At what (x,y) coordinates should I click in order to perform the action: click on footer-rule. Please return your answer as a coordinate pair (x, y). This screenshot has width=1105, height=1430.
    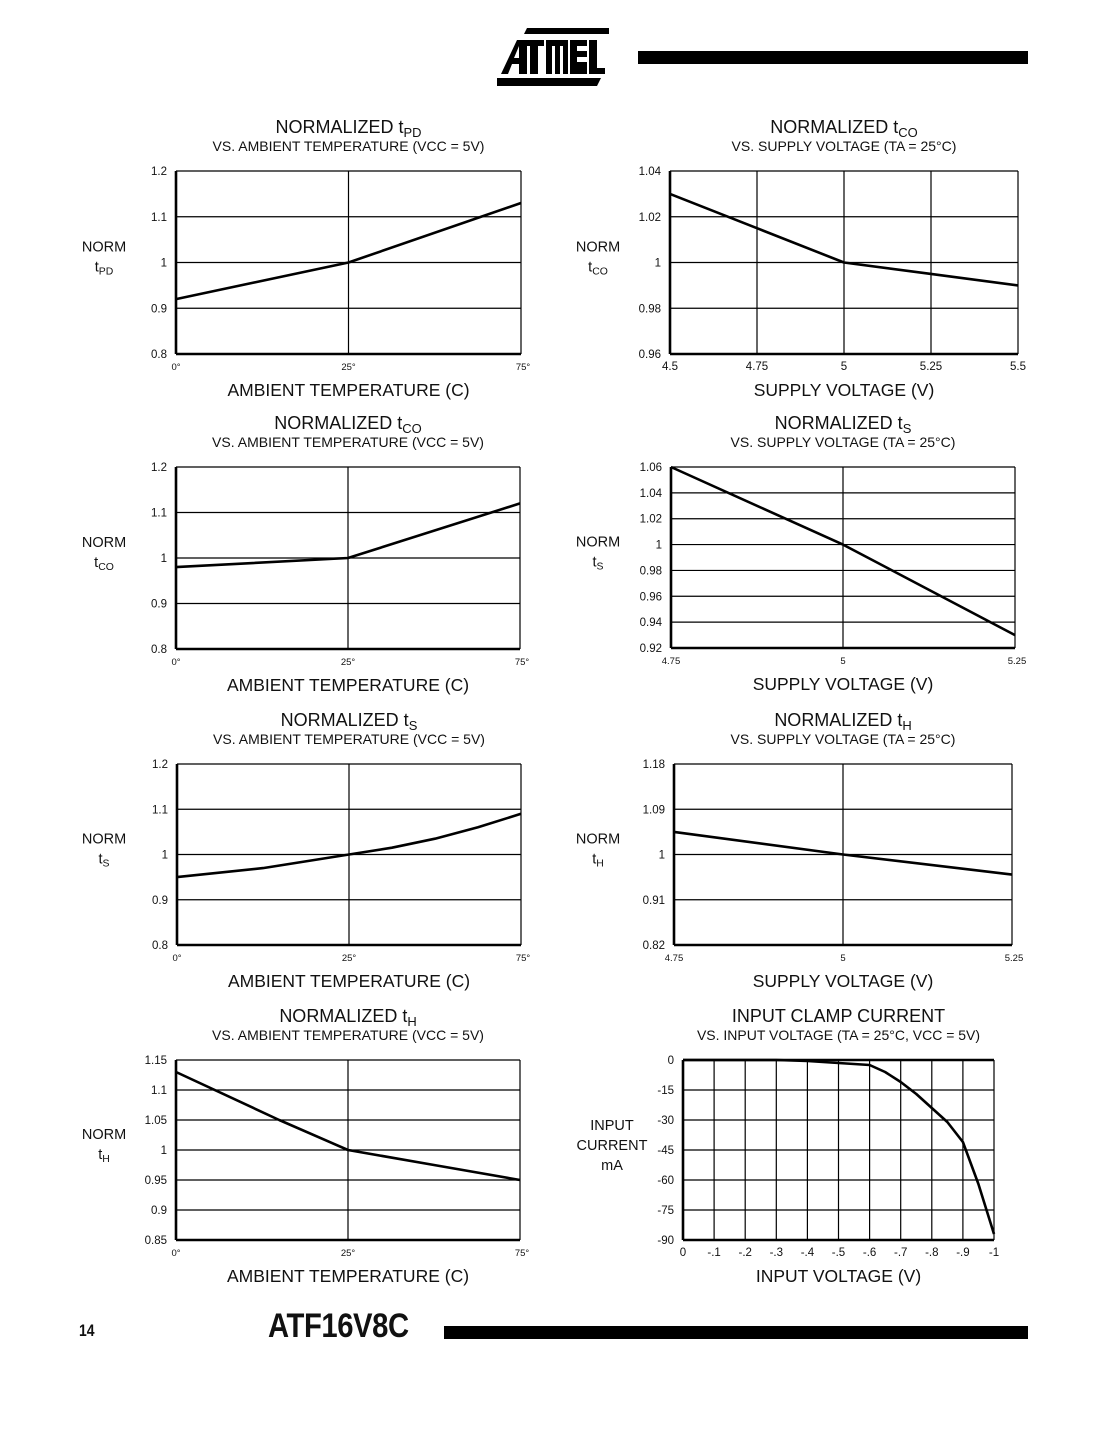
    Looking at the image, I should click on (736, 1332).